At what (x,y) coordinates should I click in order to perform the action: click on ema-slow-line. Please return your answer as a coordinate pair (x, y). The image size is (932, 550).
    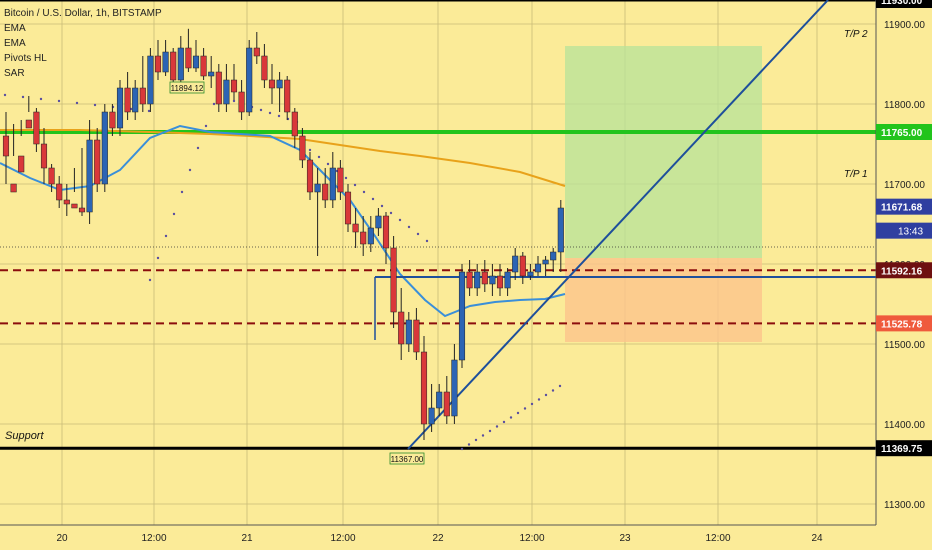
    Looking at the image, I should click on (283, 158).